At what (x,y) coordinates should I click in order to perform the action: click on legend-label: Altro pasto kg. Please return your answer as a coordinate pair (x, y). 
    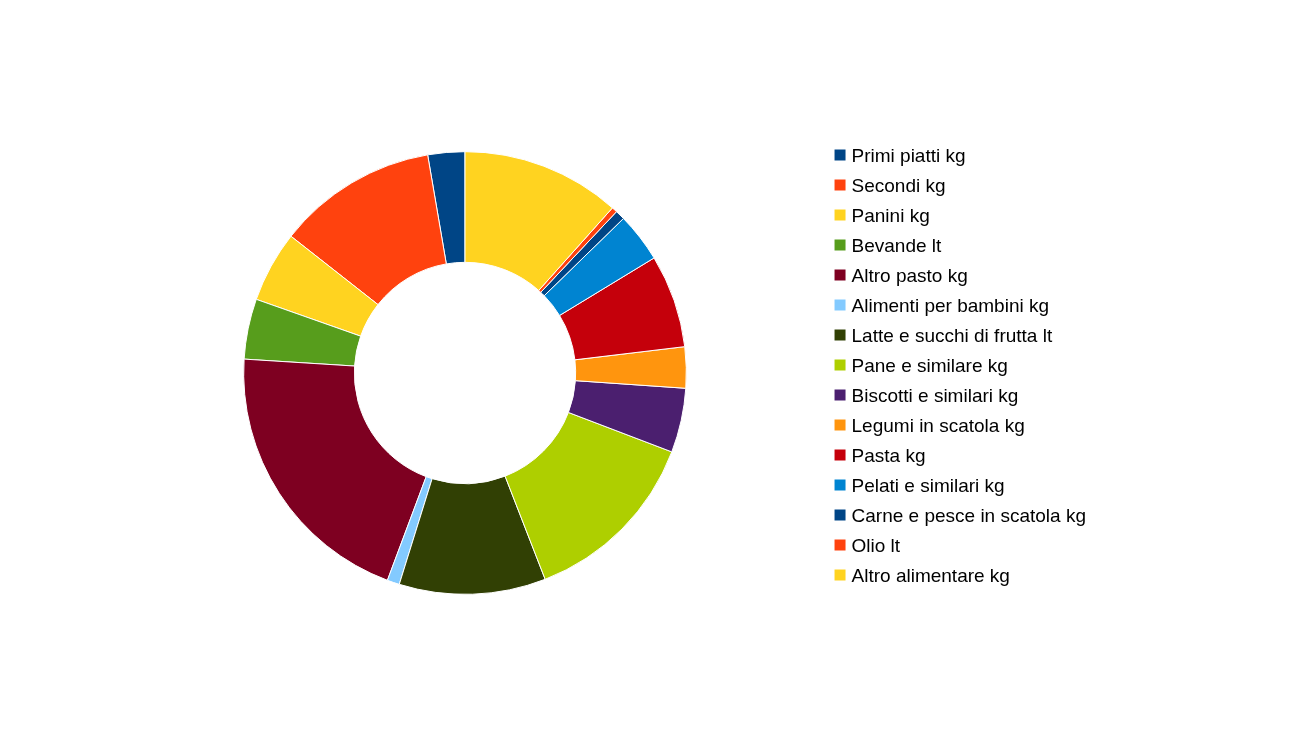
    Looking at the image, I should click on (909, 275).